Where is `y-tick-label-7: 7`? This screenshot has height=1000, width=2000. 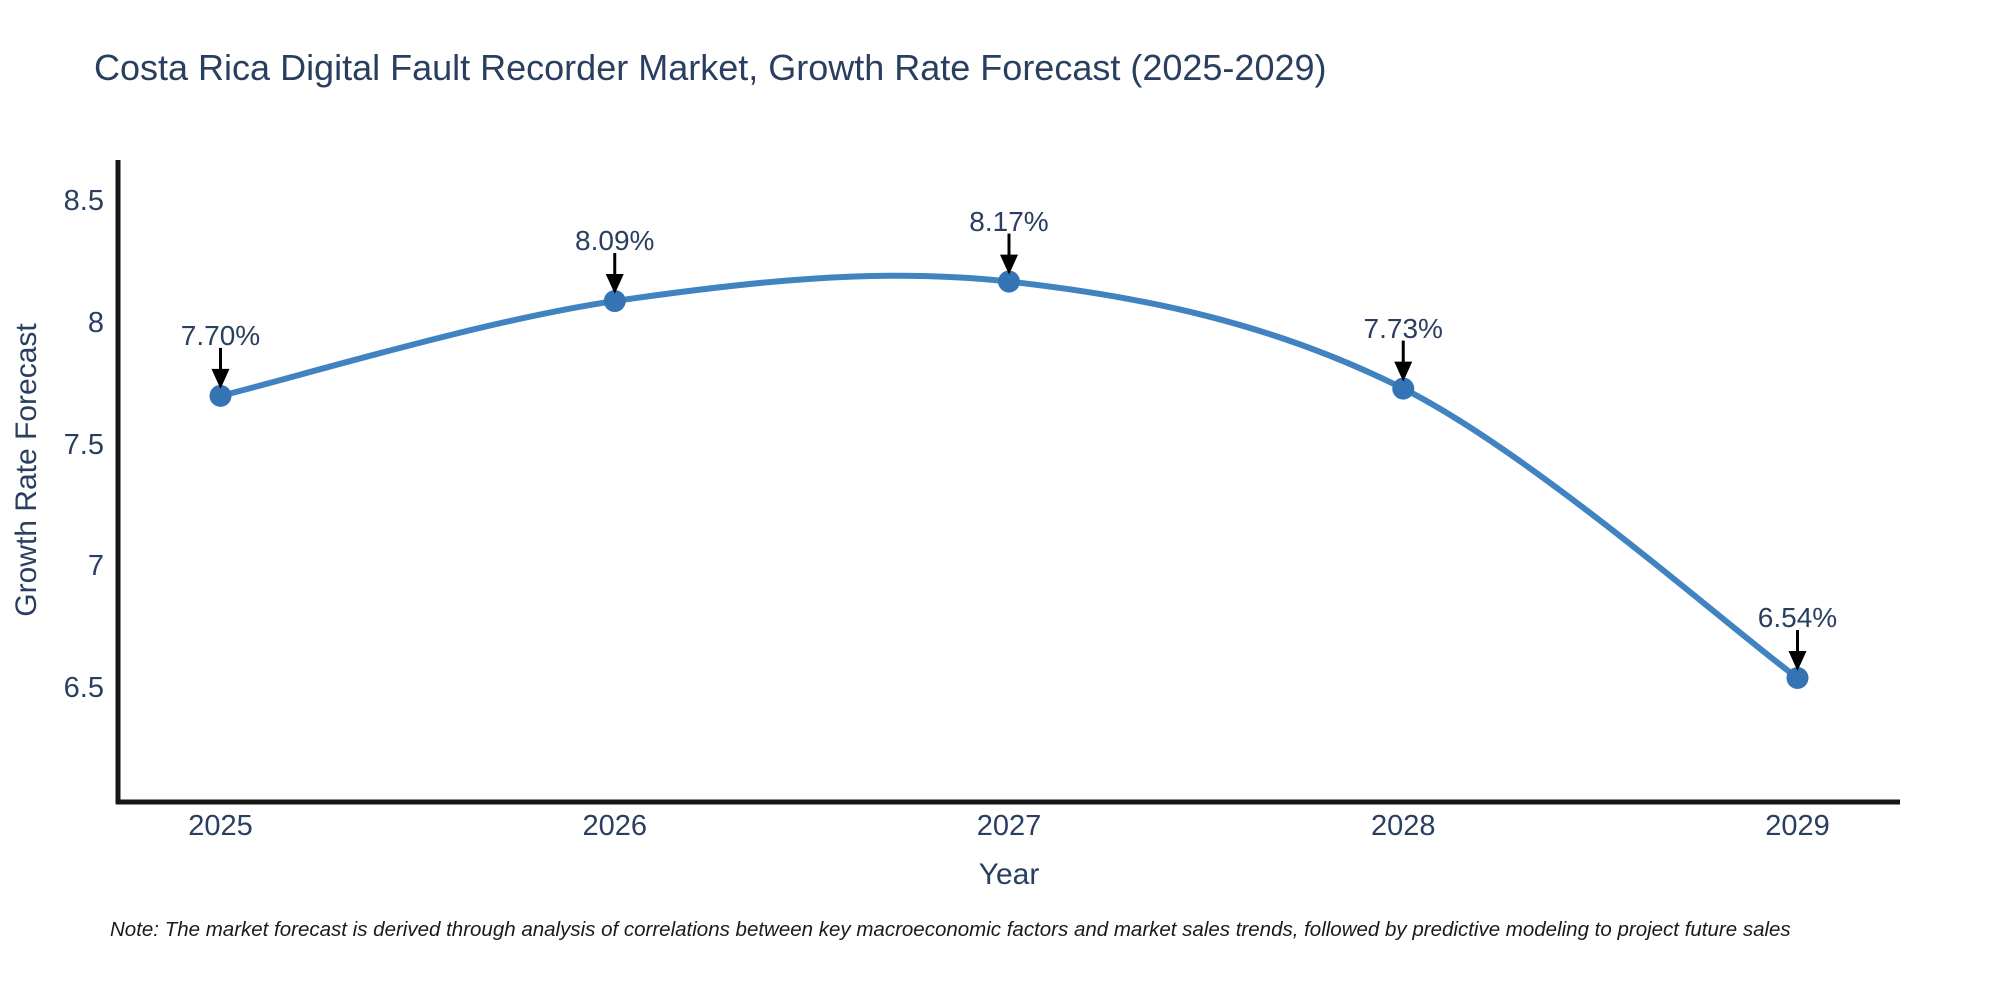
y-tick-label-7: 7 is located at coordinates (95, 566).